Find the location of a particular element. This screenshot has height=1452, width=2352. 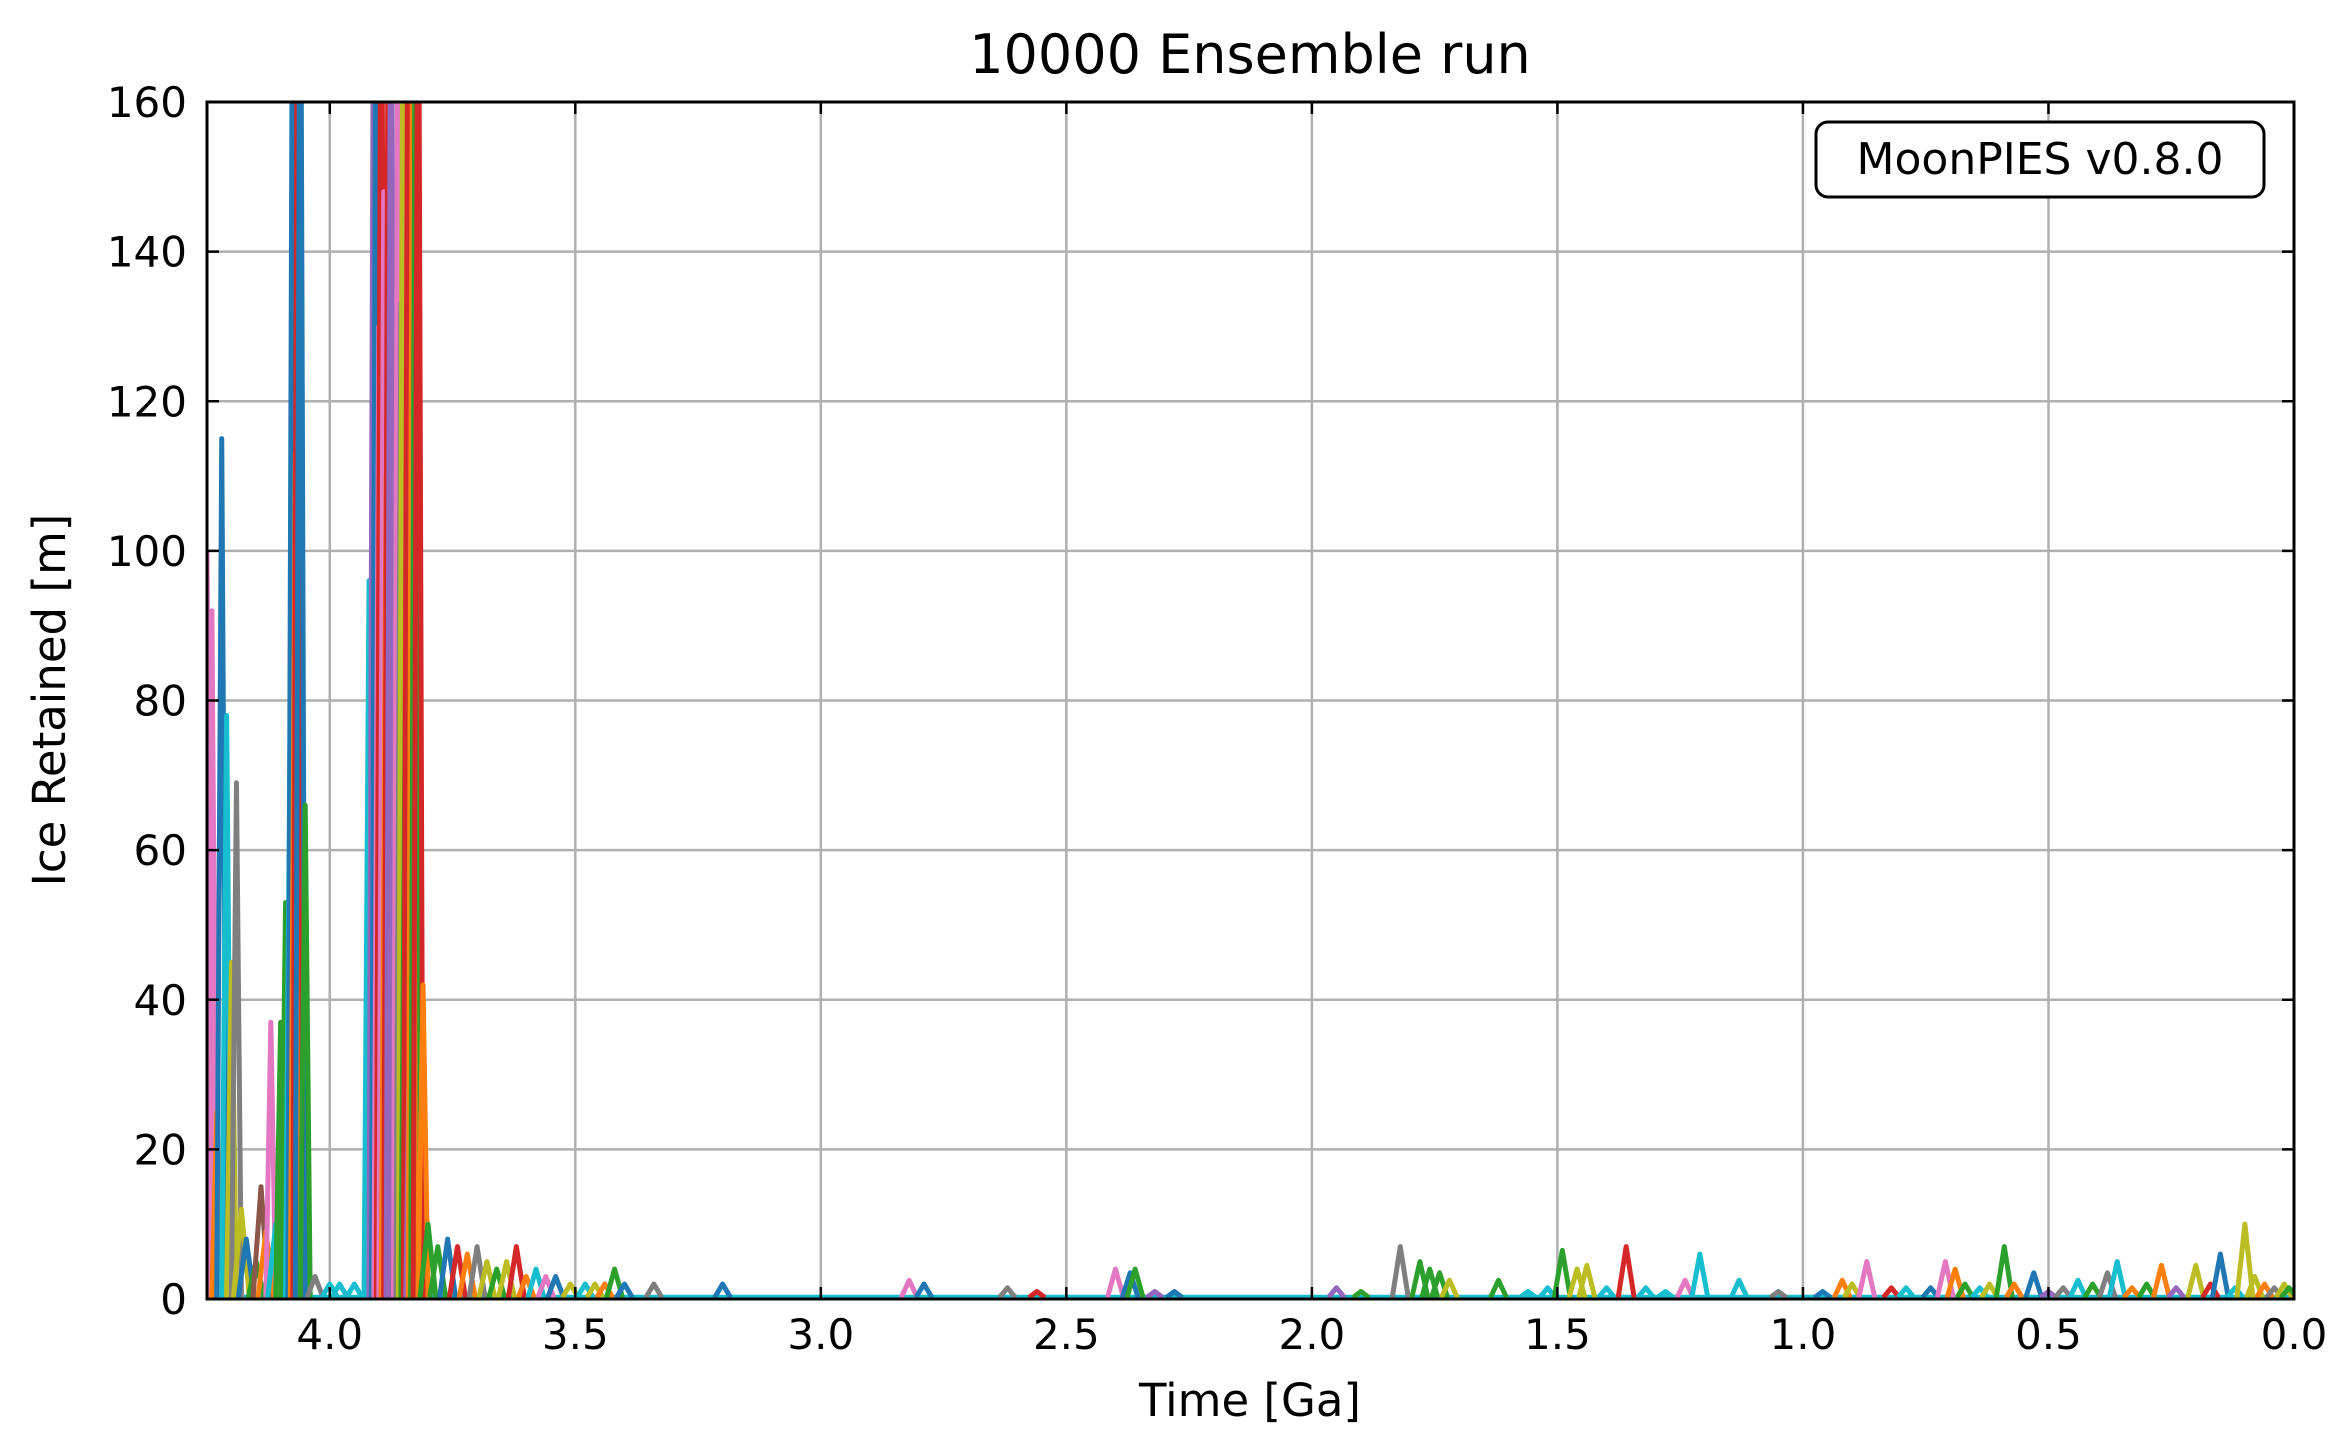

y-tick-label: 120 is located at coordinates (147, 401).